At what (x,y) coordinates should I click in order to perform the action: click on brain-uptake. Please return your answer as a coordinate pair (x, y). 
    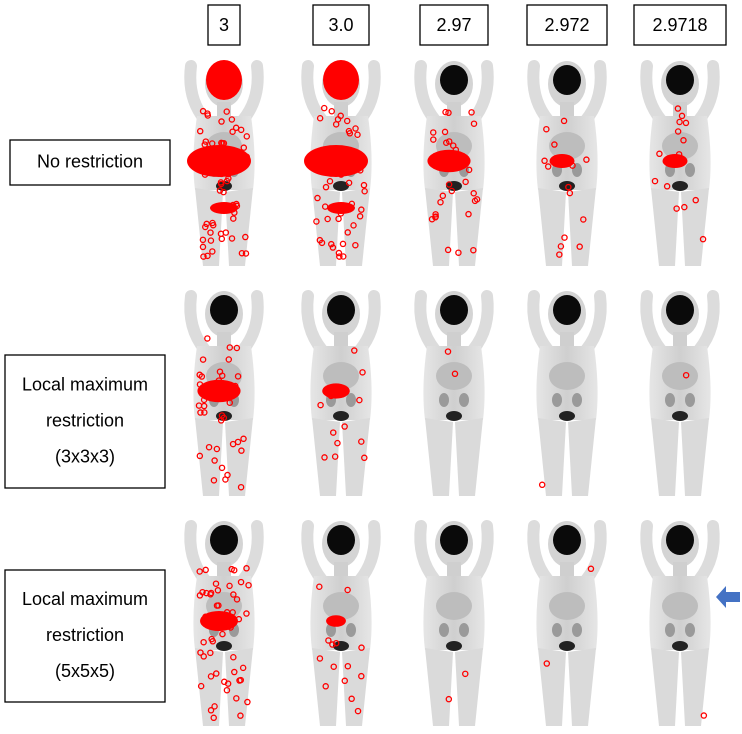
    Looking at the image, I should click on (224, 80).